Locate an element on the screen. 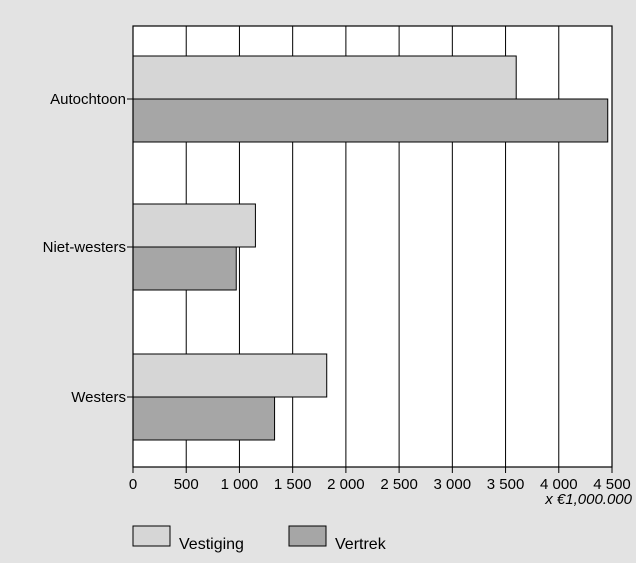 The width and height of the screenshot is (636, 563). legend-label: Vertrek is located at coordinates (361, 544).